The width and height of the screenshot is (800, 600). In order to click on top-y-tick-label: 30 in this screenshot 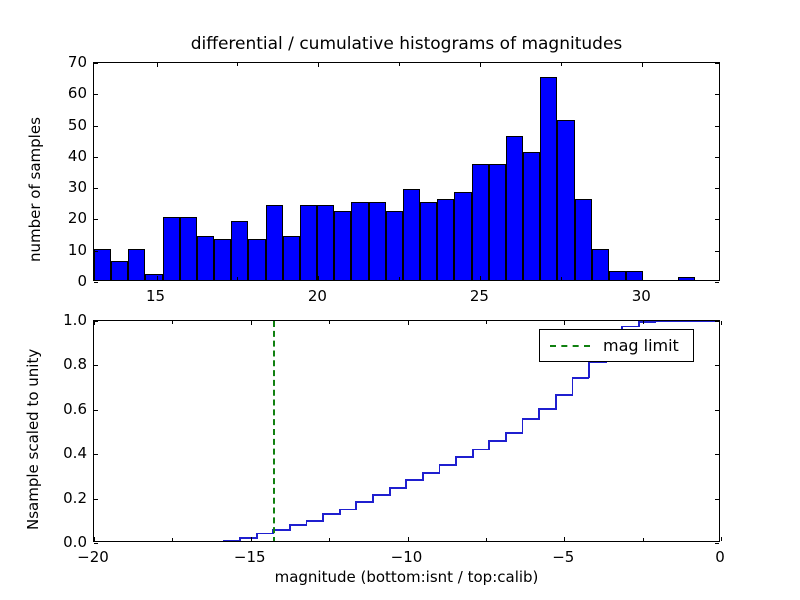, I will do `click(77, 187)`.